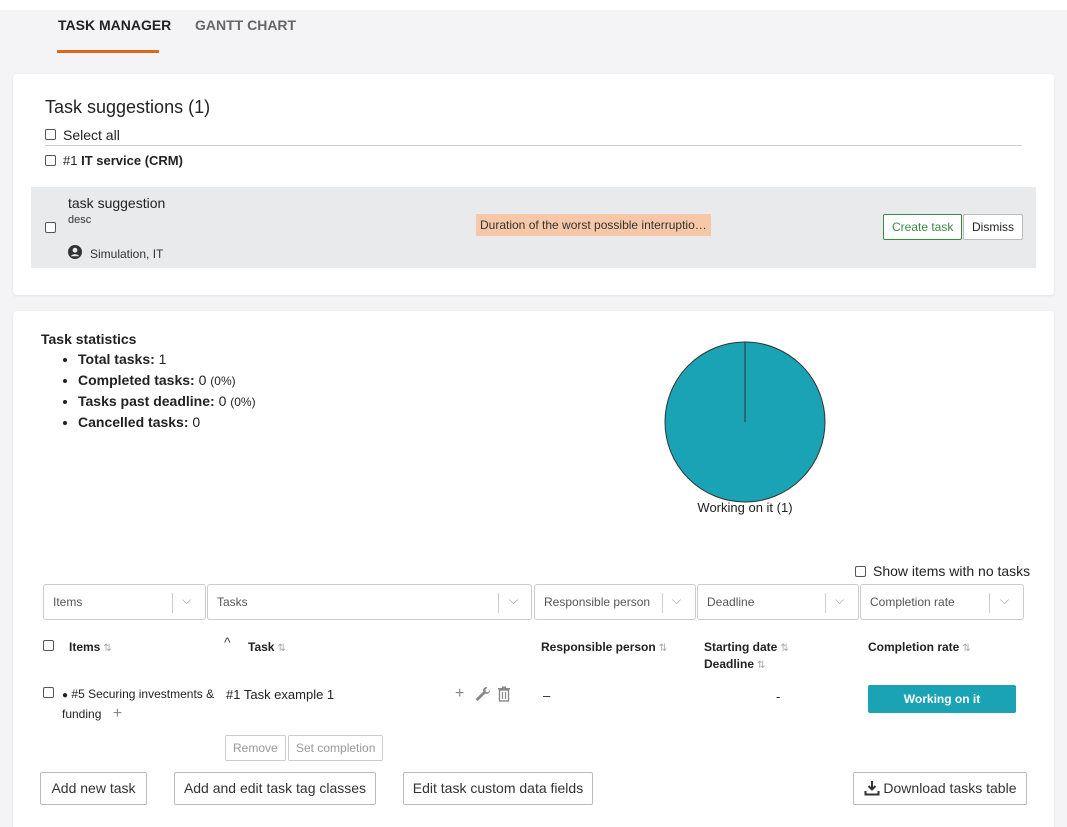 This screenshot has width=1067, height=827. I want to click on tasks-filter-select: Tasks ⌵, so click(369, 602).